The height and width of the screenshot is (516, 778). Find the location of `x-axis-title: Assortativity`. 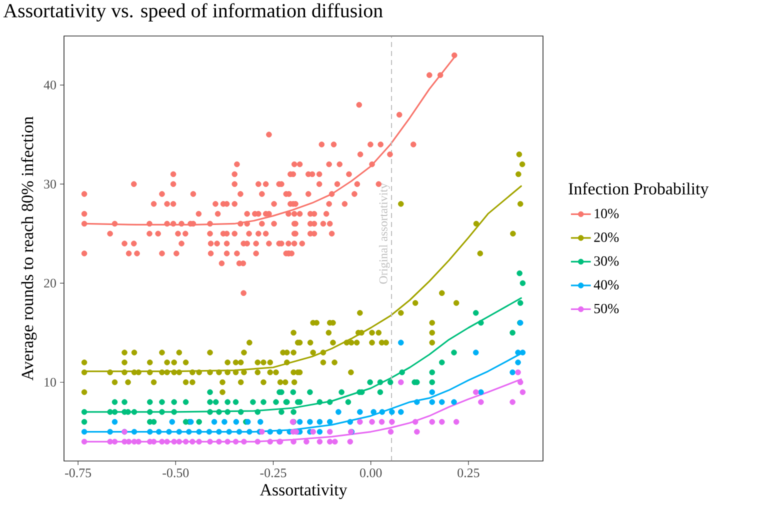

x-axis-title: Assortativity is located at coordinates (304, 492).